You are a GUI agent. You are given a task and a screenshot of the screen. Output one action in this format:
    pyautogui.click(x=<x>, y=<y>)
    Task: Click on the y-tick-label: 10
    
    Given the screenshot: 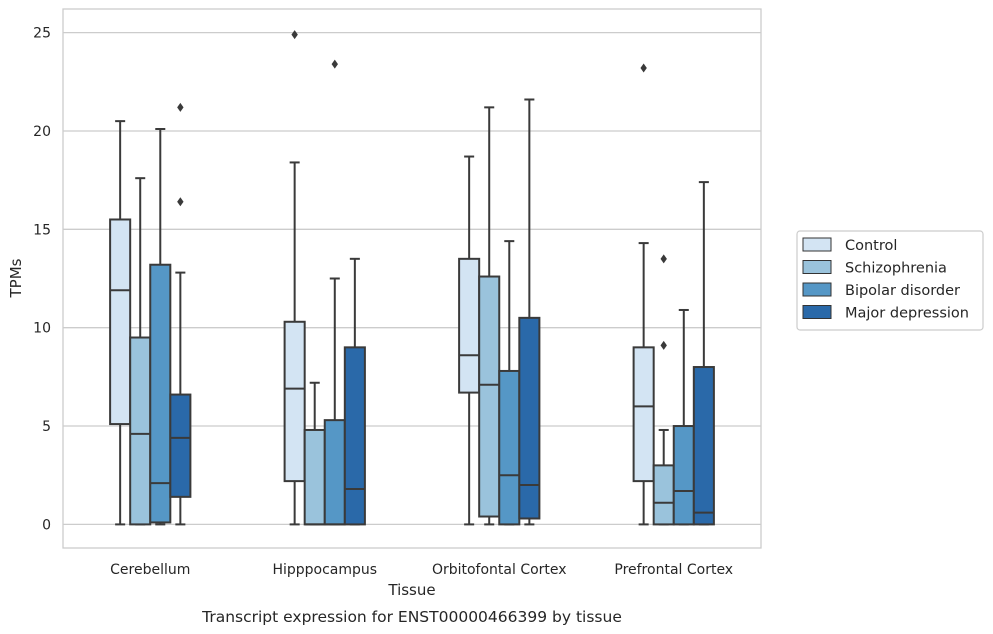 What is the action you would take?
    pyautogui.click(x=42, y=329)
    